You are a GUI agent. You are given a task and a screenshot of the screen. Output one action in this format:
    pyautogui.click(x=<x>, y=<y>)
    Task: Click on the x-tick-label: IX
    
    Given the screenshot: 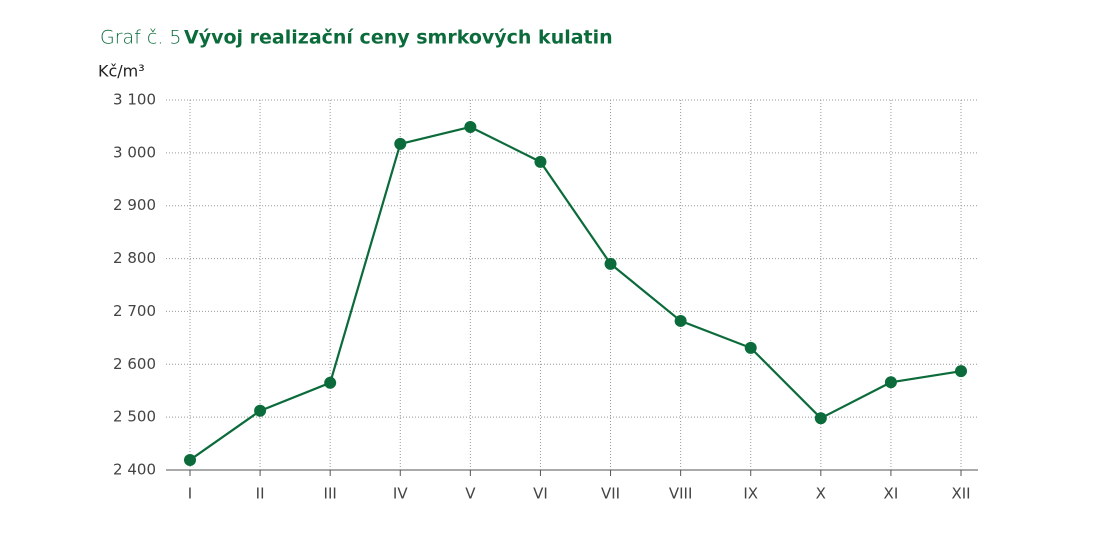 What is the action you would take?
    pyautogui.click(x=750, y=494)
    